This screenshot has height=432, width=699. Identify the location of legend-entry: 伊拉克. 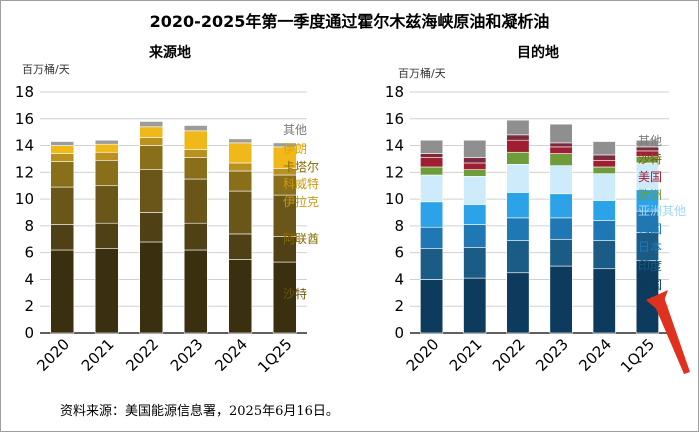
(301, 201).